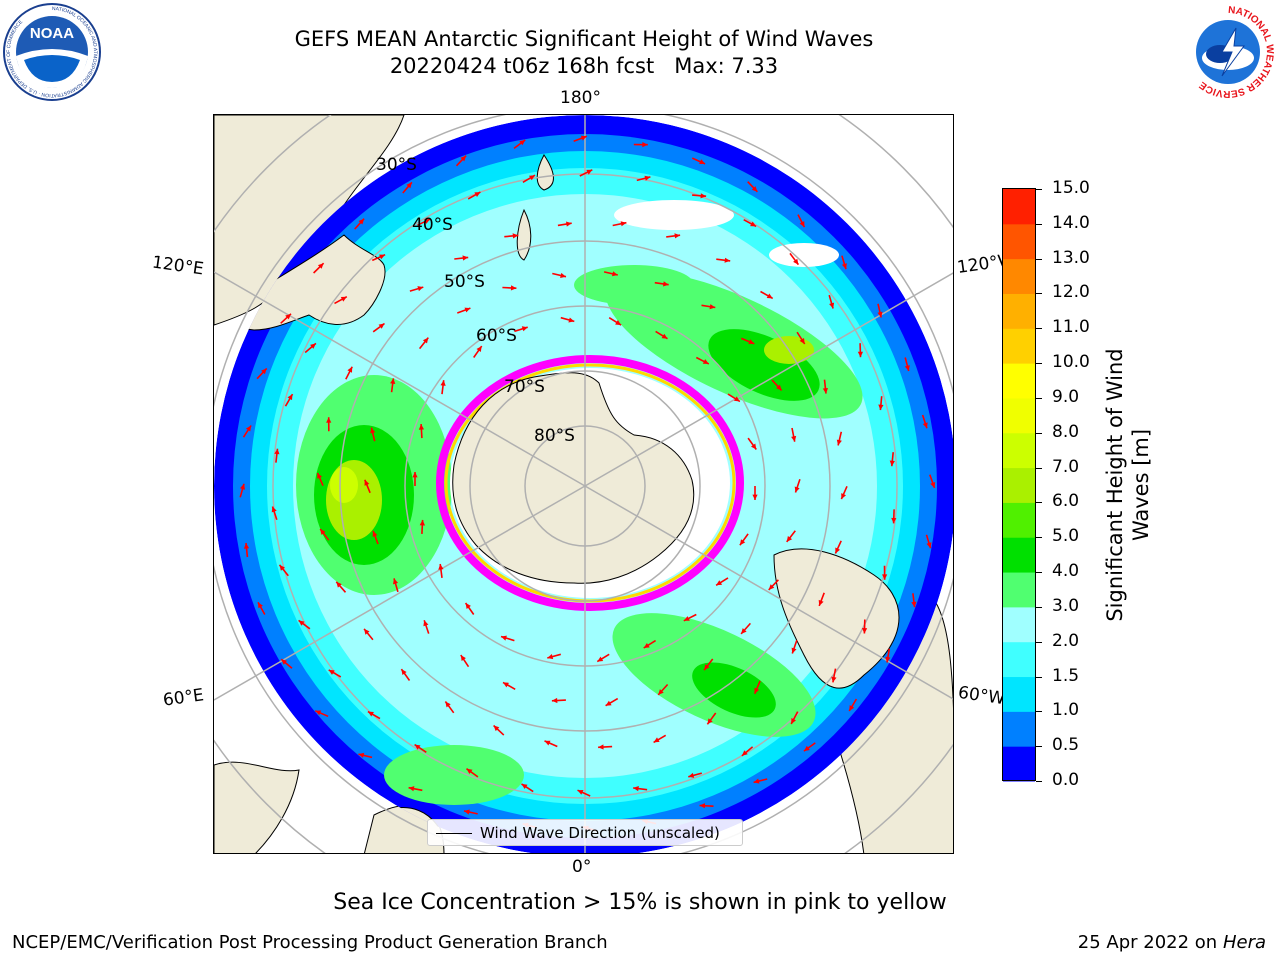 Image resolution: width=1280 pixels, height=960 pixels. What do you see at coordinates (396, 165) in the screenshot?
I see `lat-label-30: 30°S` at bounding box center [396, 165].